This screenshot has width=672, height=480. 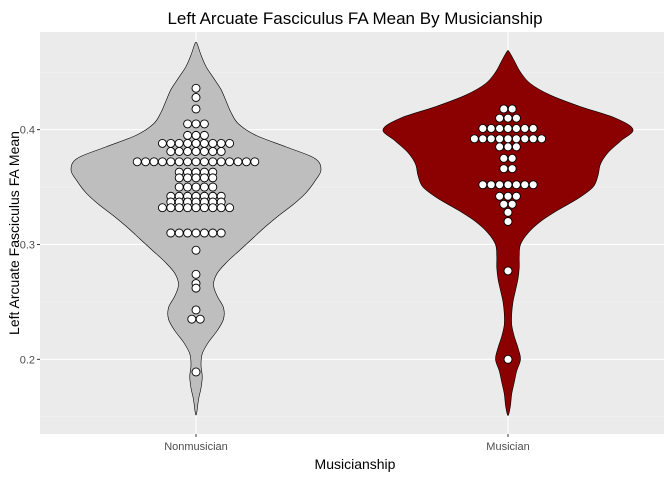 I want to click on x-axis-title: Musicianship, so click(x=355, y=464).